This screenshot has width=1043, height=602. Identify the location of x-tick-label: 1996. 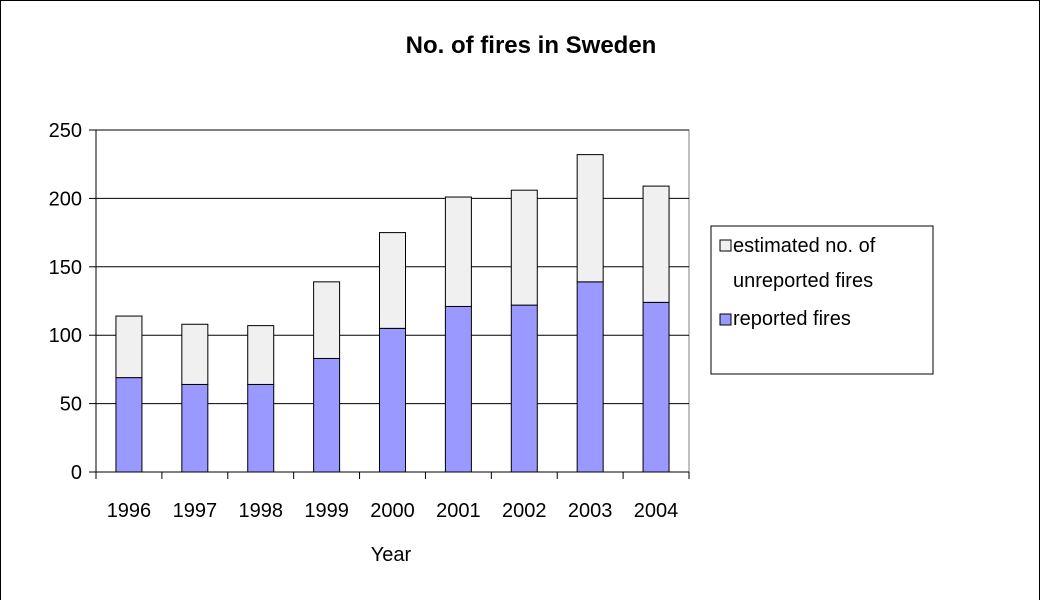
(129, 511).